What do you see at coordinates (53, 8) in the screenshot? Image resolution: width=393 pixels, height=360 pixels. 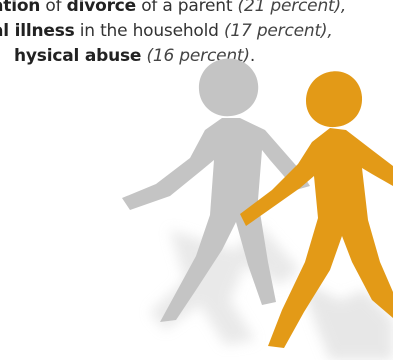 I see `line1-segment-1: of` at bounding box center [53, 8].